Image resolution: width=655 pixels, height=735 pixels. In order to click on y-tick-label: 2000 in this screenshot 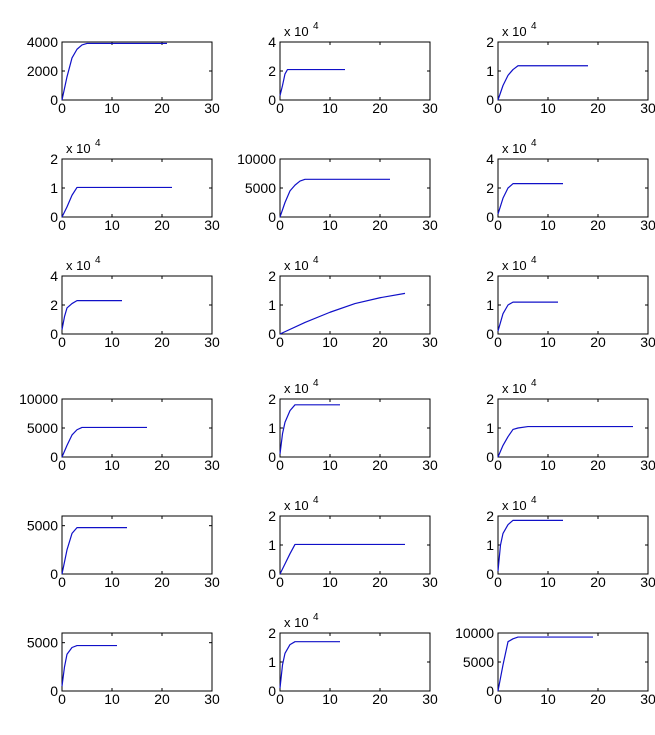, I will do `click(42, 71)`.